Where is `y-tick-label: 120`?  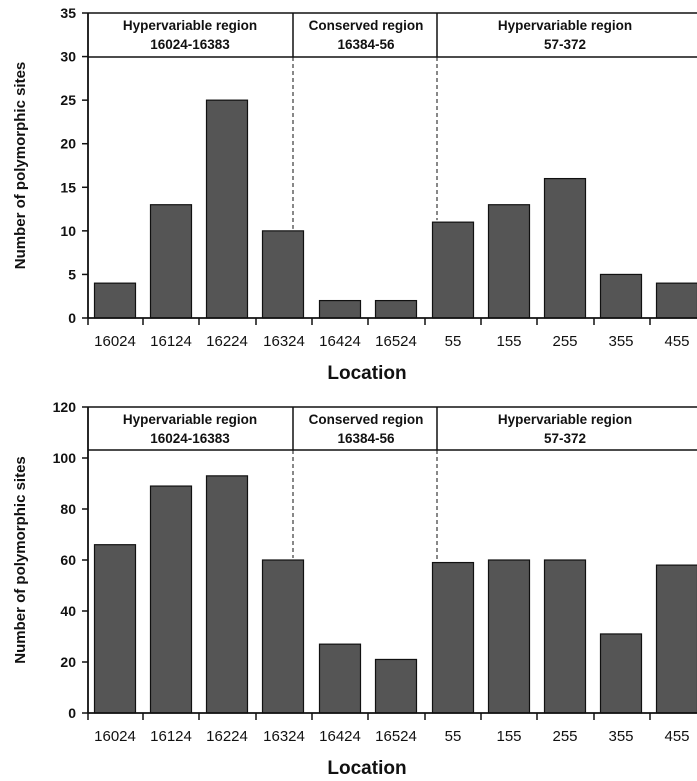 y-tick-label: 120 is located at coordinates (65, 407).